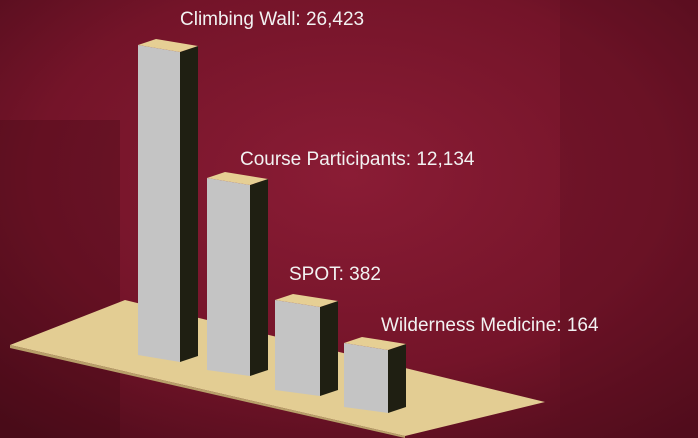 The image size is (698, 438). Describe the element at coordinates (272, 19) in the screenshot. I see `item-label: Climbing Wall: 26,423` at that location.